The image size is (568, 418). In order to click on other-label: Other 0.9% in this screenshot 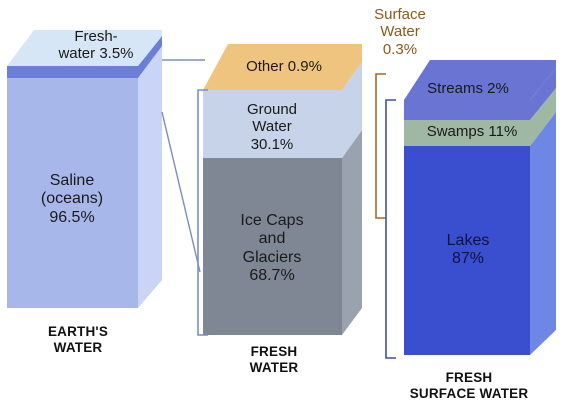, I will do `click(284, 66)`.